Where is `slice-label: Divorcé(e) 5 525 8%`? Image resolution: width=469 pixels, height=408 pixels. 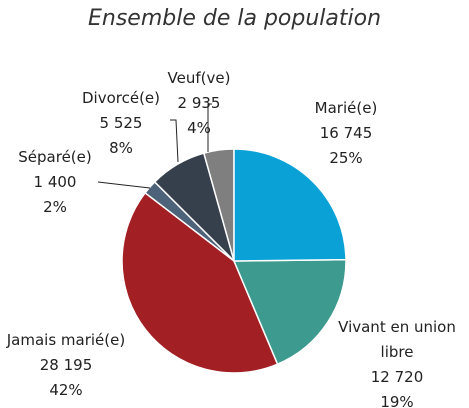
slice-label: Divorcé(e) 5 525 8% is located at coordinates (121, 123).